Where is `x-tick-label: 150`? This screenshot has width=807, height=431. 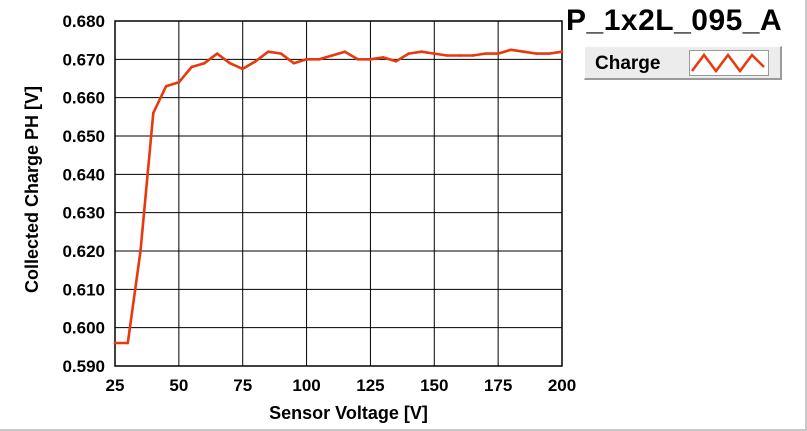 x-tick-label: 150 is located at coordinates (434, 385).